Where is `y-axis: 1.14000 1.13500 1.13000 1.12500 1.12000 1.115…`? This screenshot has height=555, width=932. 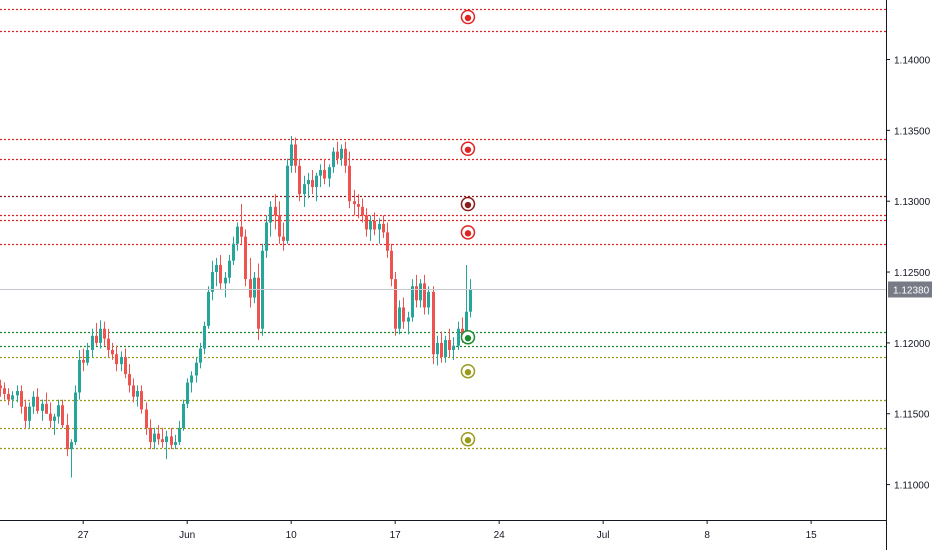 y-axis: 1.14000 1.13500 1.13000 1.12500 1.12000 1.115… is located at coordinates (909, 275).